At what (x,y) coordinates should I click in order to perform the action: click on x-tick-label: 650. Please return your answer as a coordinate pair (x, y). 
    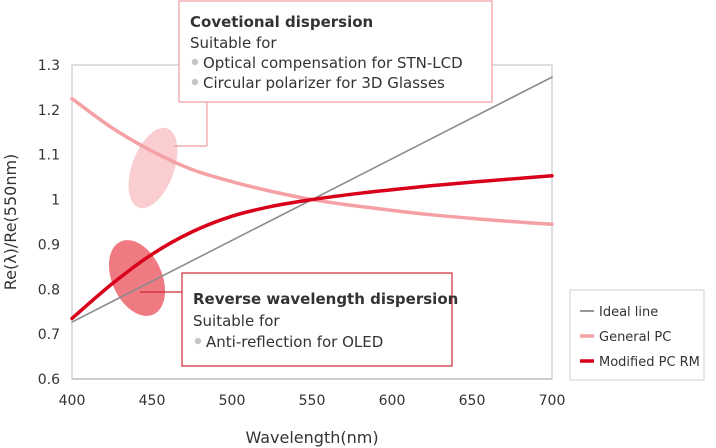
    Looking at the image, I should click on (472, 401).